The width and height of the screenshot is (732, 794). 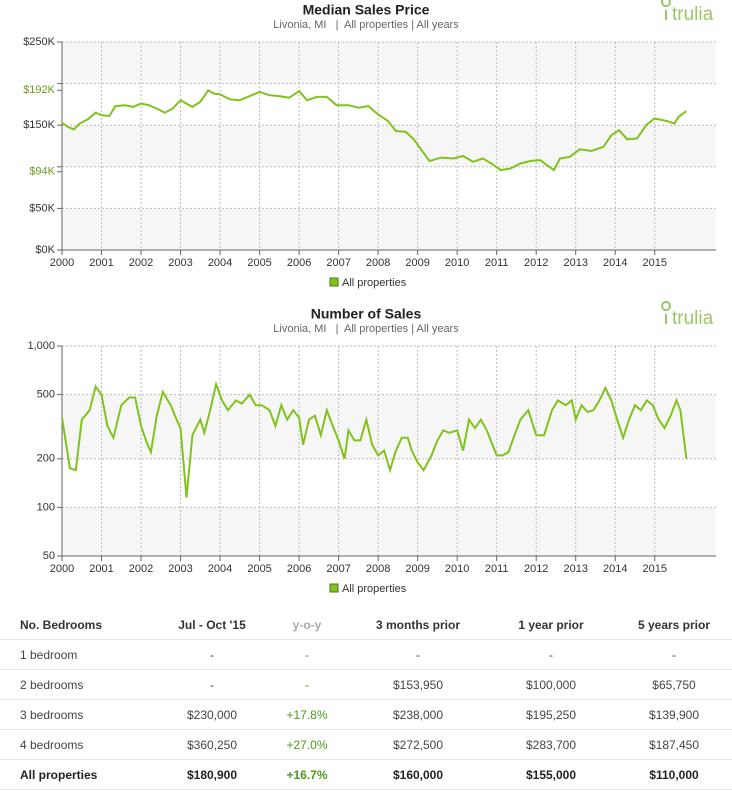 What do you see at coordinates (46, 507) in the screenshot?
I see `y-tick-label: 100` at bounding box center [46, 507].